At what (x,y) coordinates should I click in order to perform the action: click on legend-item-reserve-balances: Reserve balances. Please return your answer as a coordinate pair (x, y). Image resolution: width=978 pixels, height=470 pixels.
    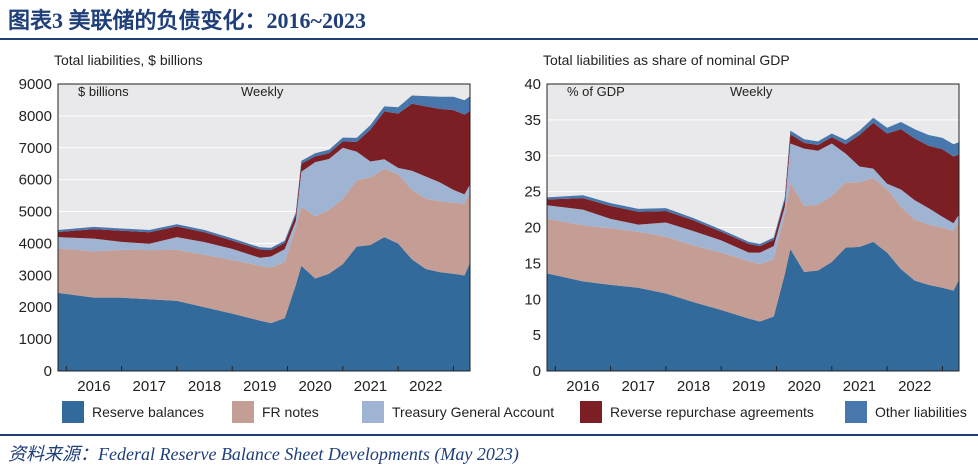
    Looking at the image, I should click on (133, 412).